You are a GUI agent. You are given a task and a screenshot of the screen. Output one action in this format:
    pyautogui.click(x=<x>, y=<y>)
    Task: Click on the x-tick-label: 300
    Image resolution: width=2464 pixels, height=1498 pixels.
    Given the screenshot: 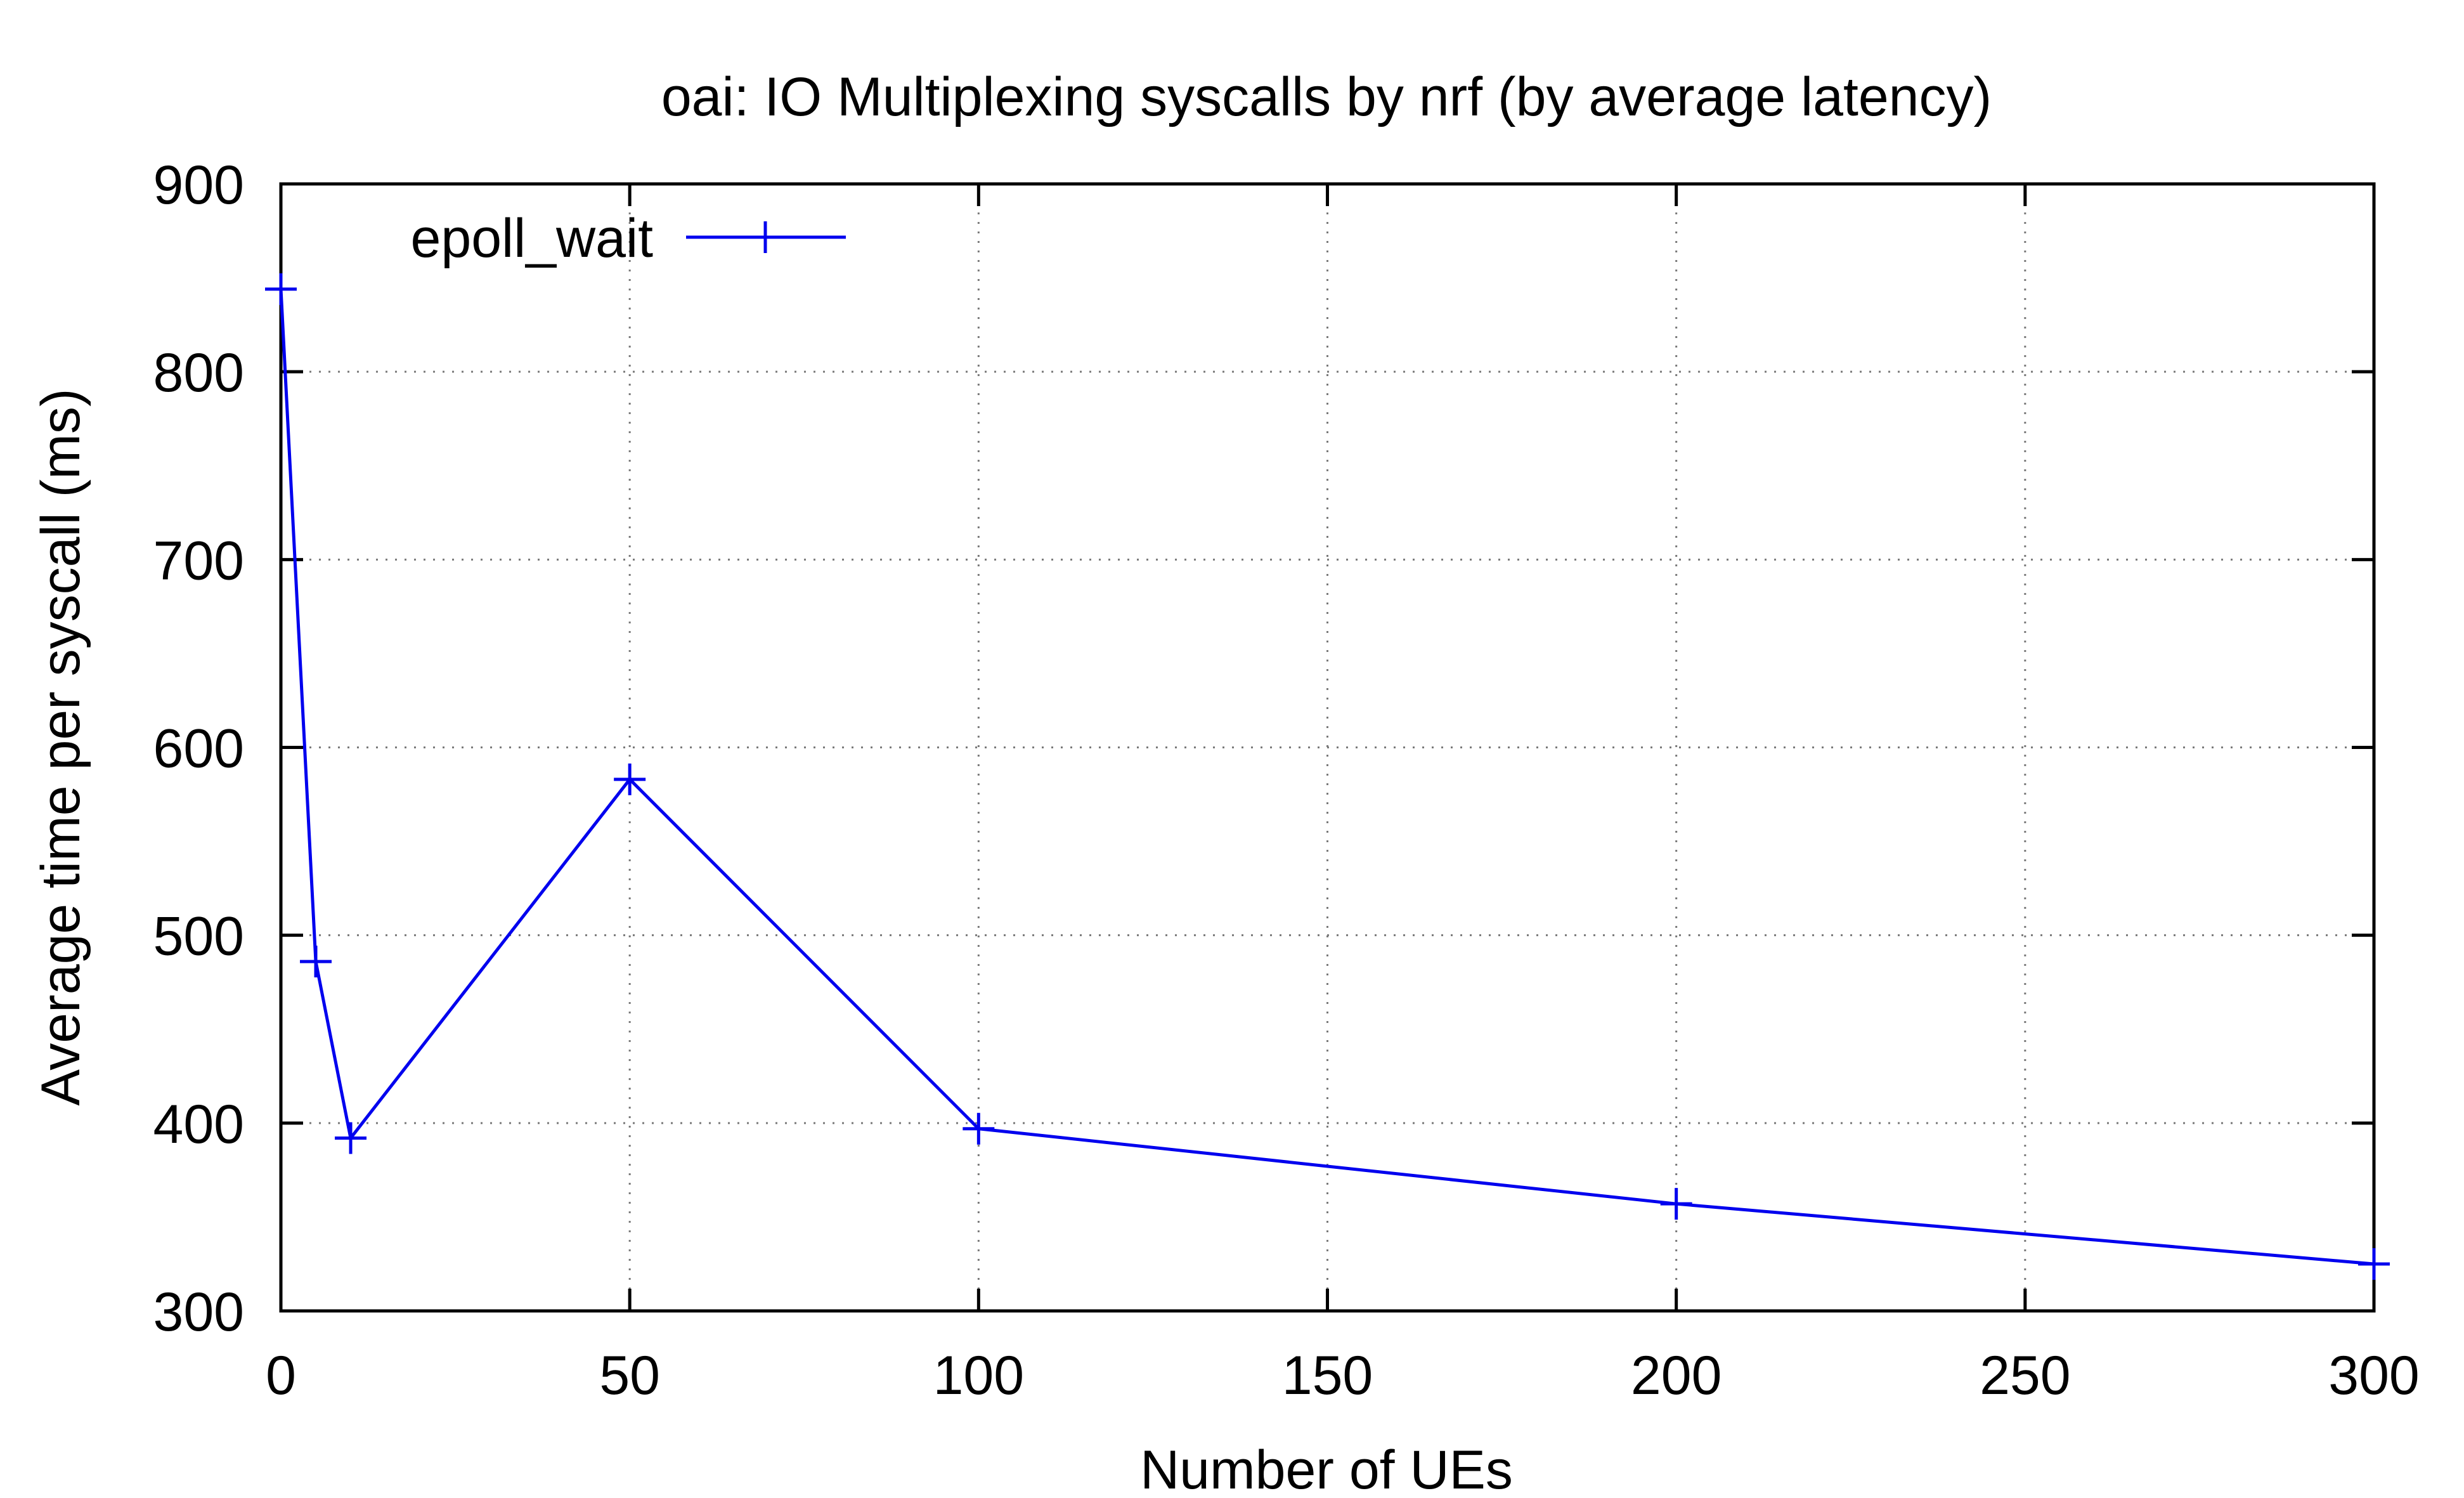 What is the action you would take?
    pyautogui.click(x=2374, y=1375)
    